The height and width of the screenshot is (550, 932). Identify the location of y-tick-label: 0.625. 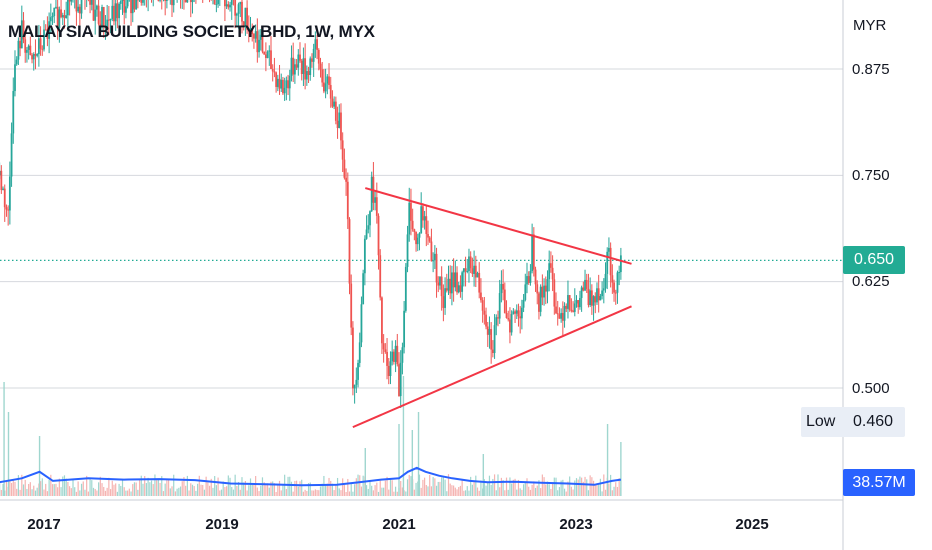
(871, 281).